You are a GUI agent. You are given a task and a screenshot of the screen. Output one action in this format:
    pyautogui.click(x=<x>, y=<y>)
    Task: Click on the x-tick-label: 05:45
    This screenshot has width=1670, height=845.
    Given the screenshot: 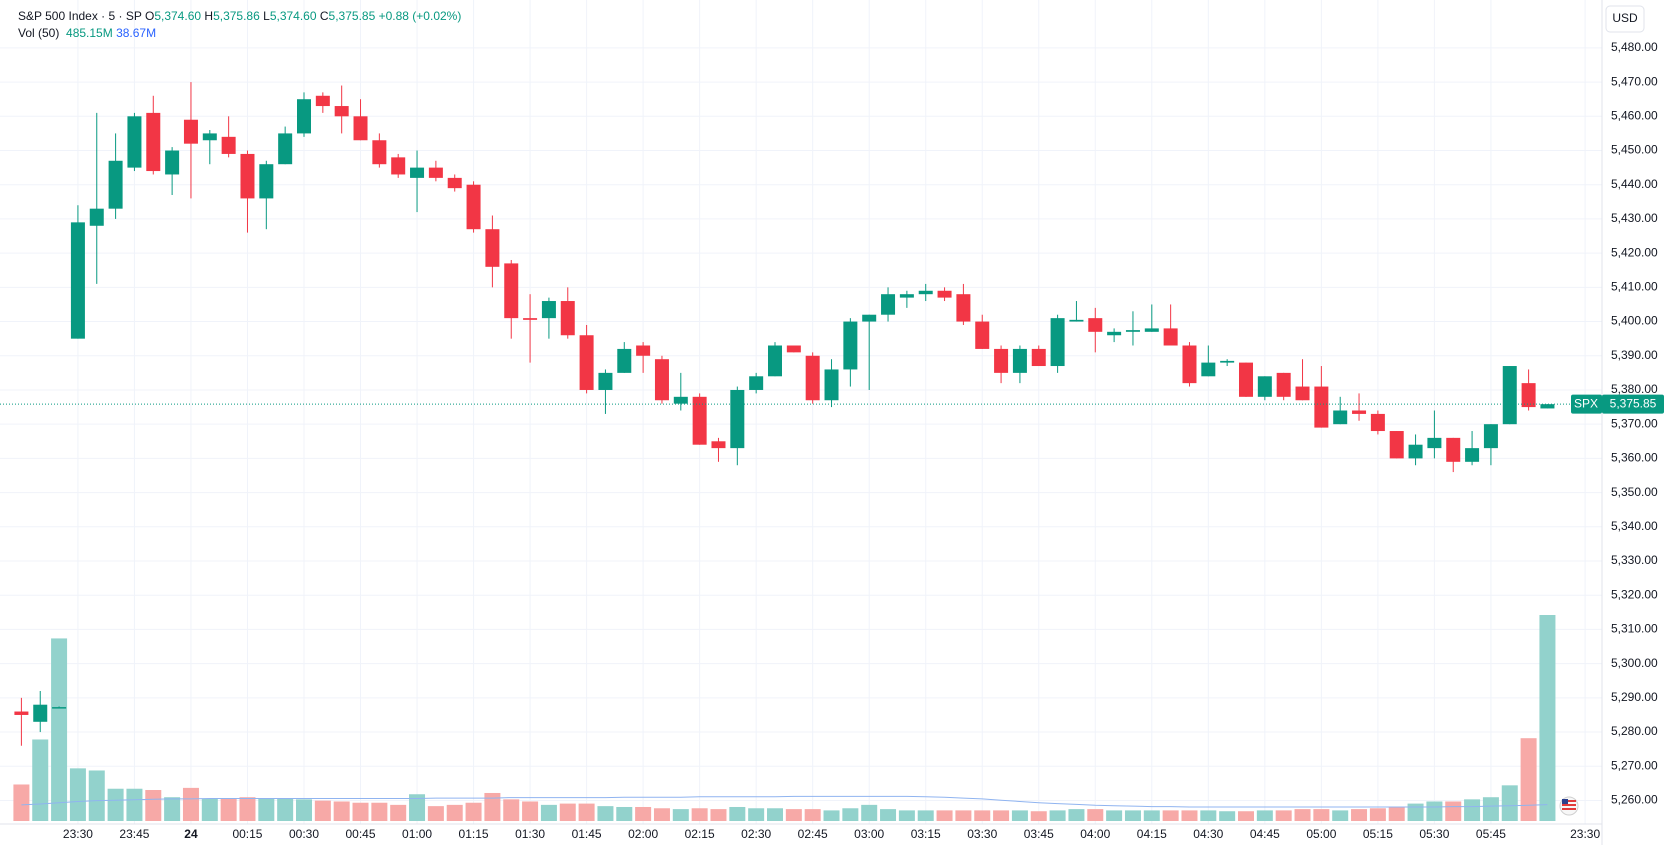 What is the action you would take?
    pyautogui.click(x=1491, y=834)
    